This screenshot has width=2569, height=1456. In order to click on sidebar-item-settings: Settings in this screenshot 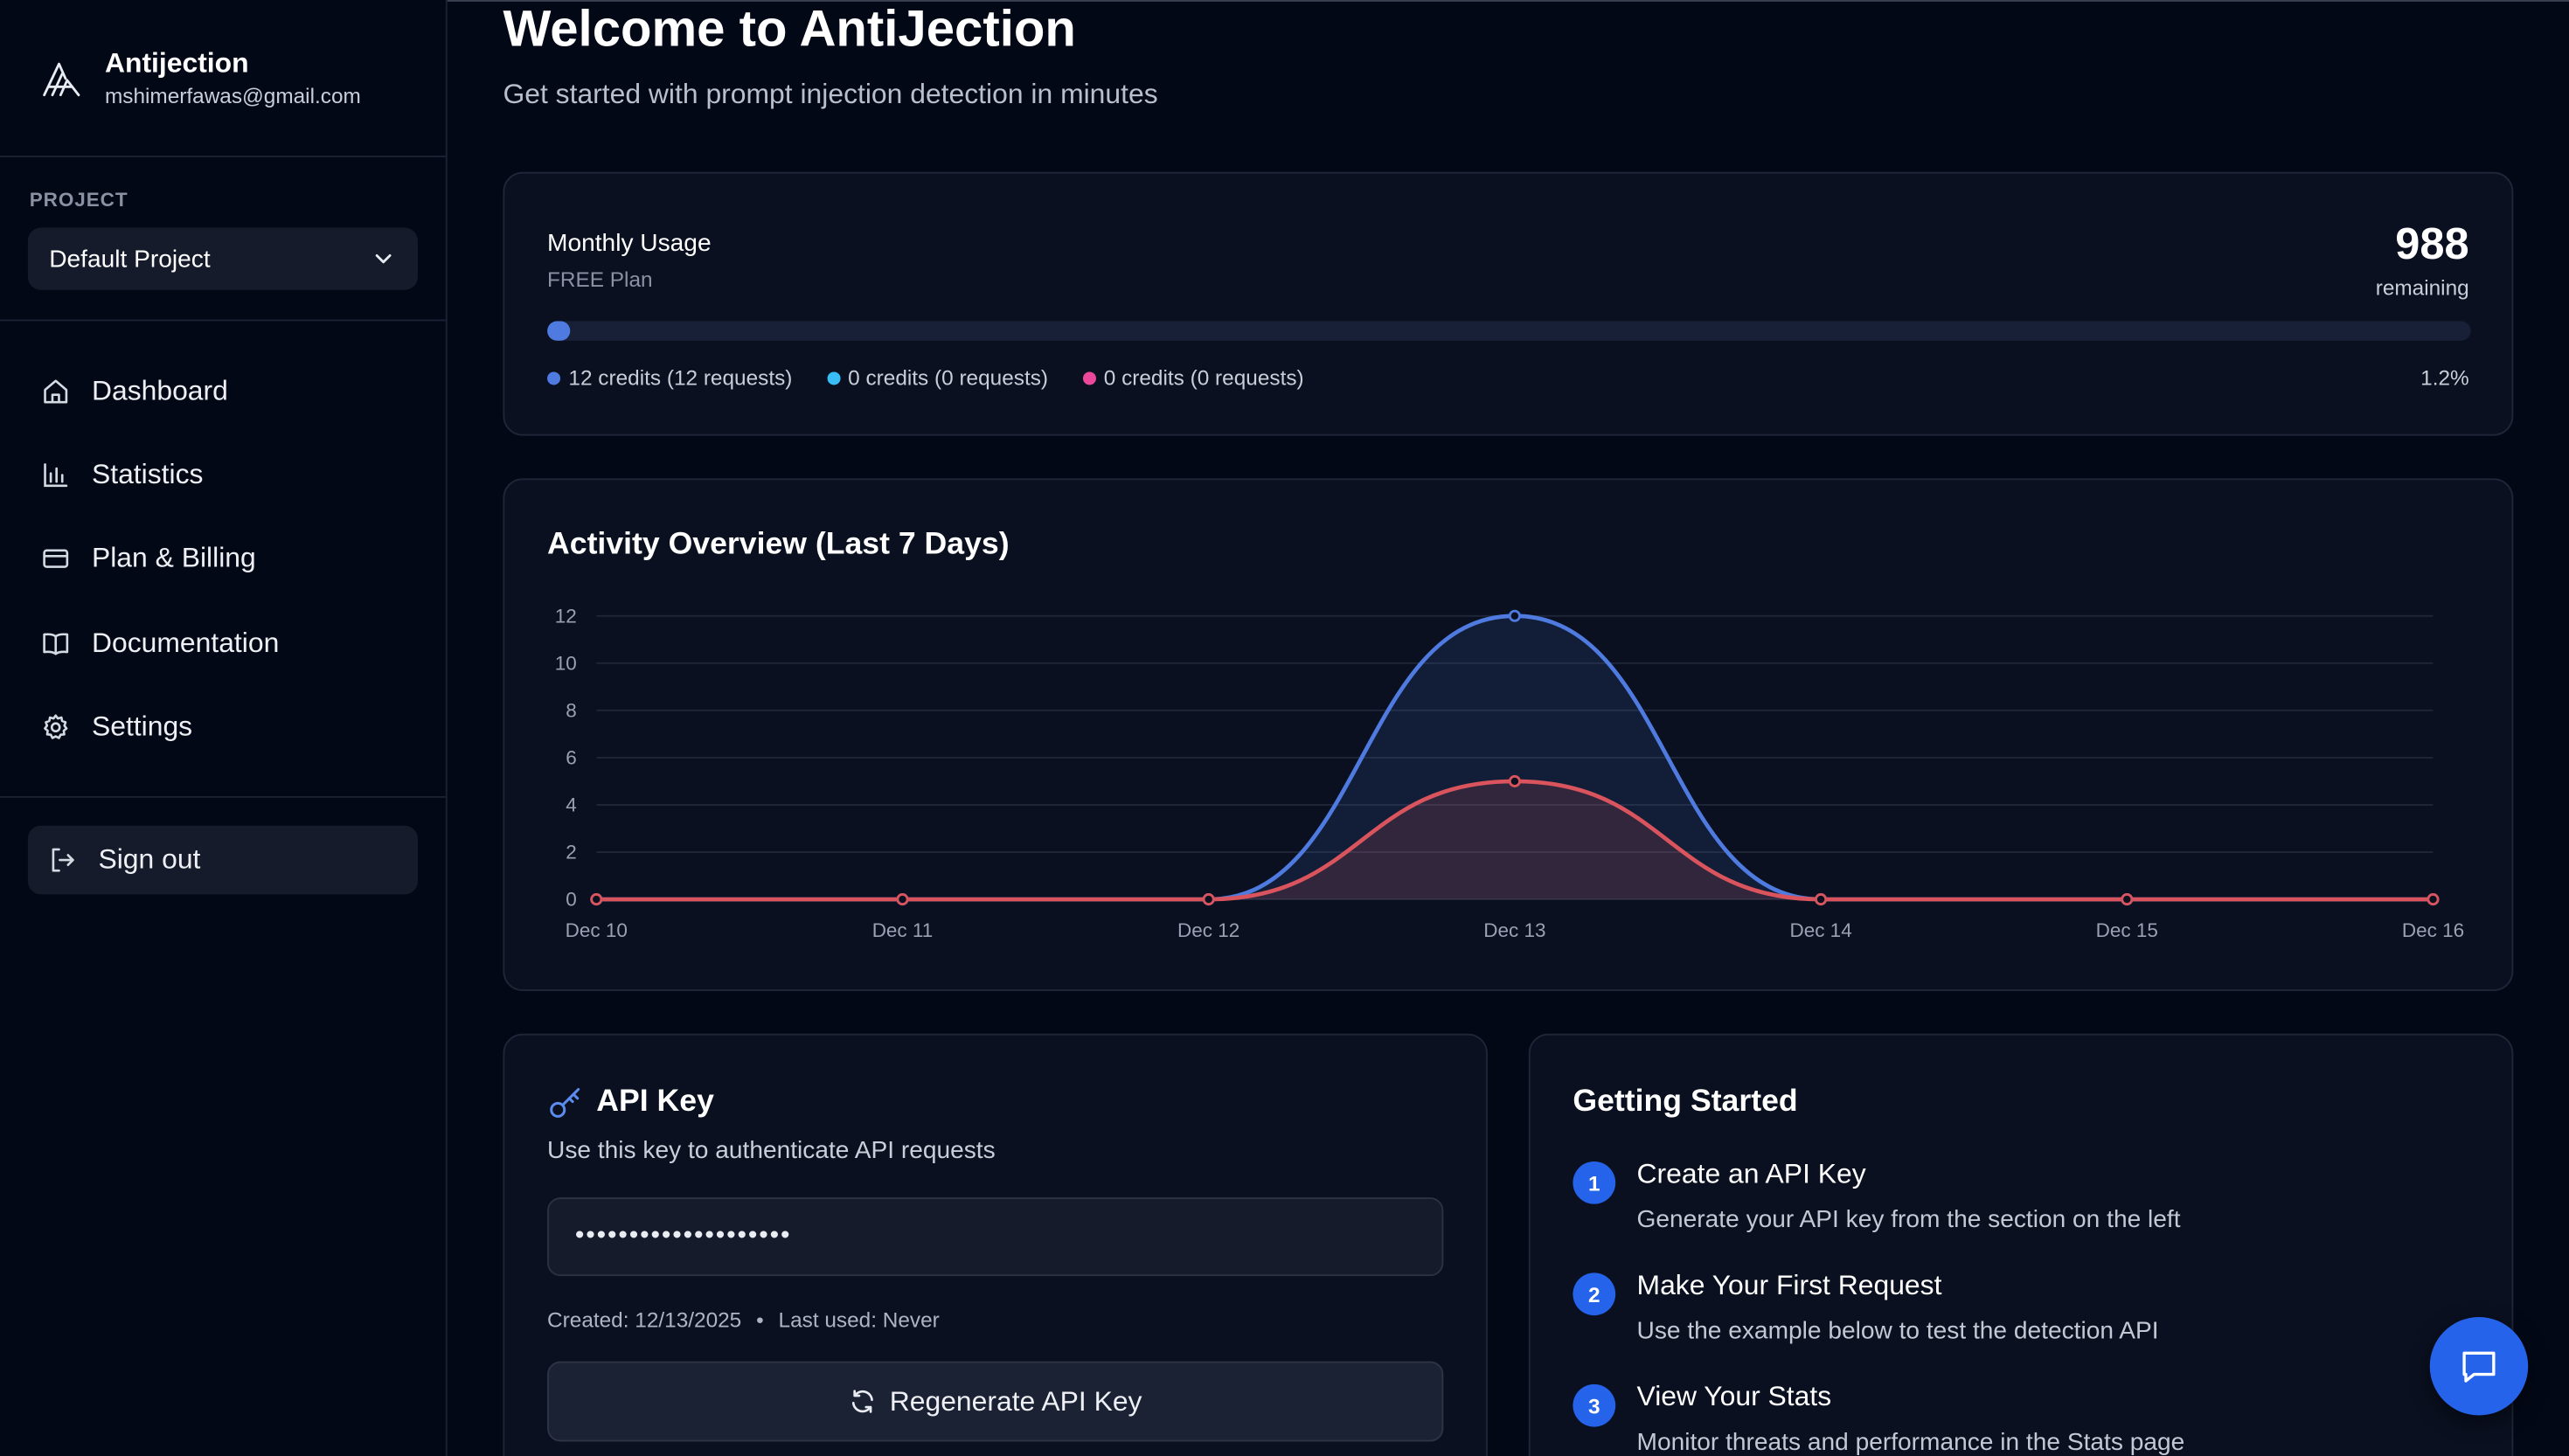, I will do `click(223, 727)`.